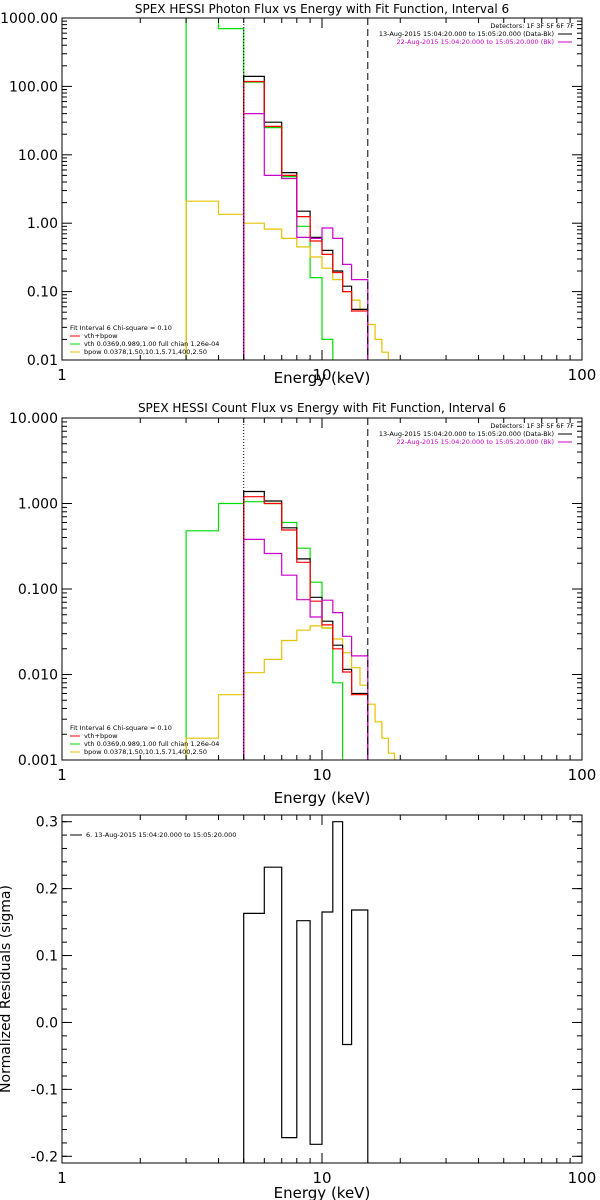  I want to click on y-tick-label: -0.1, so click(44, 1090).